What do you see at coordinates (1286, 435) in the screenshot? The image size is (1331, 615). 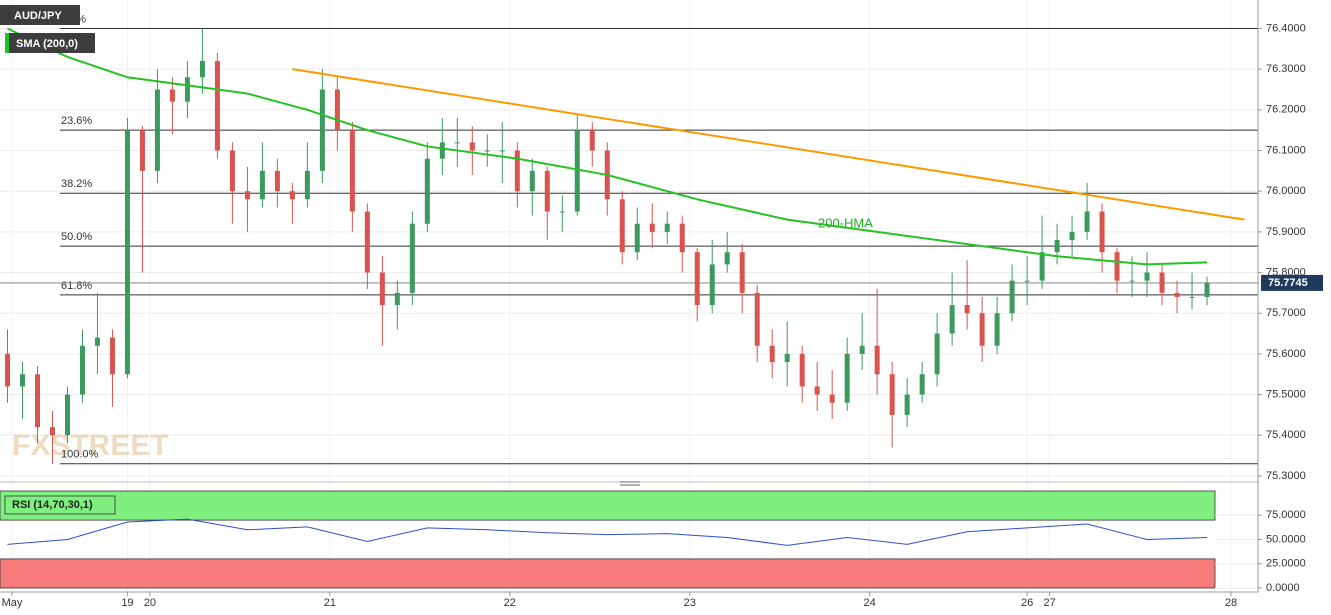 I see `y-tick-label: 75.4000` at bounding box center [1286, 435].